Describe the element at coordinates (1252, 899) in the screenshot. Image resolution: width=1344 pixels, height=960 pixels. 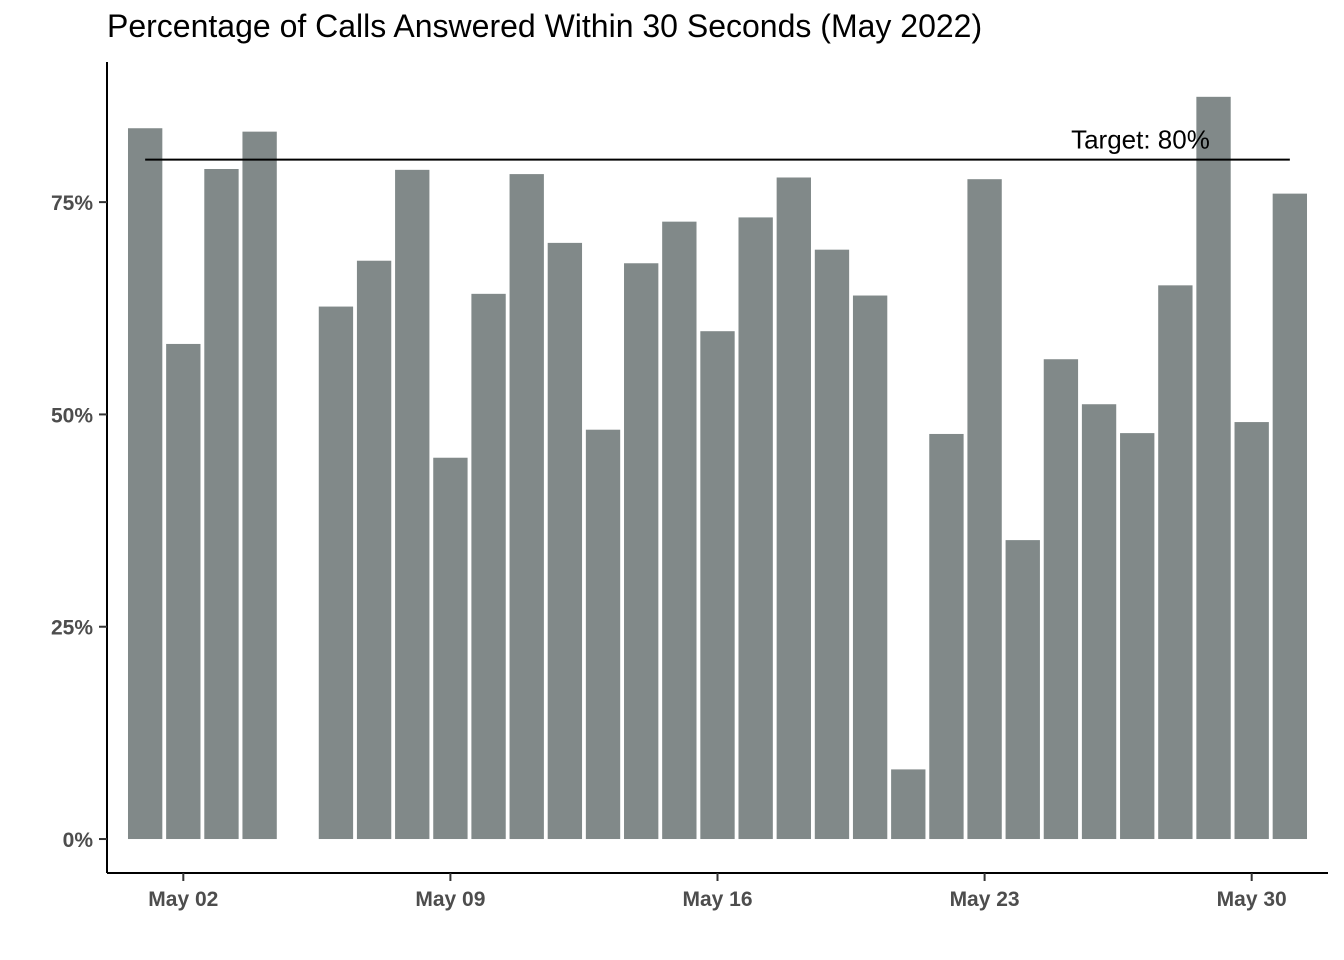
I see `x-tick-label: May 30` at that location.